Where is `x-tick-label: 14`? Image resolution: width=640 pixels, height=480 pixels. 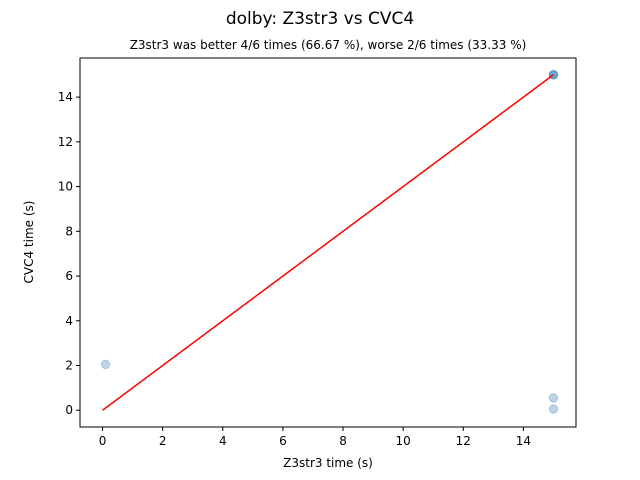 x-tick-label: 14 is located at coordinates (523, 441).